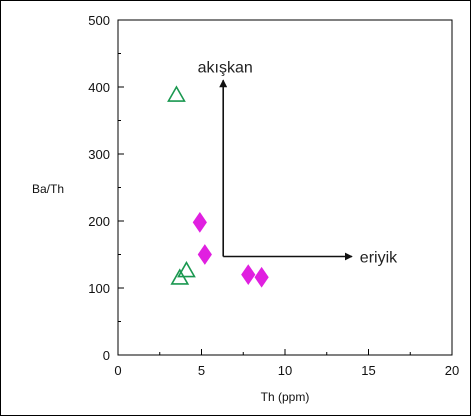  I want to click on x-tick-label: 10, so click(285, 370).